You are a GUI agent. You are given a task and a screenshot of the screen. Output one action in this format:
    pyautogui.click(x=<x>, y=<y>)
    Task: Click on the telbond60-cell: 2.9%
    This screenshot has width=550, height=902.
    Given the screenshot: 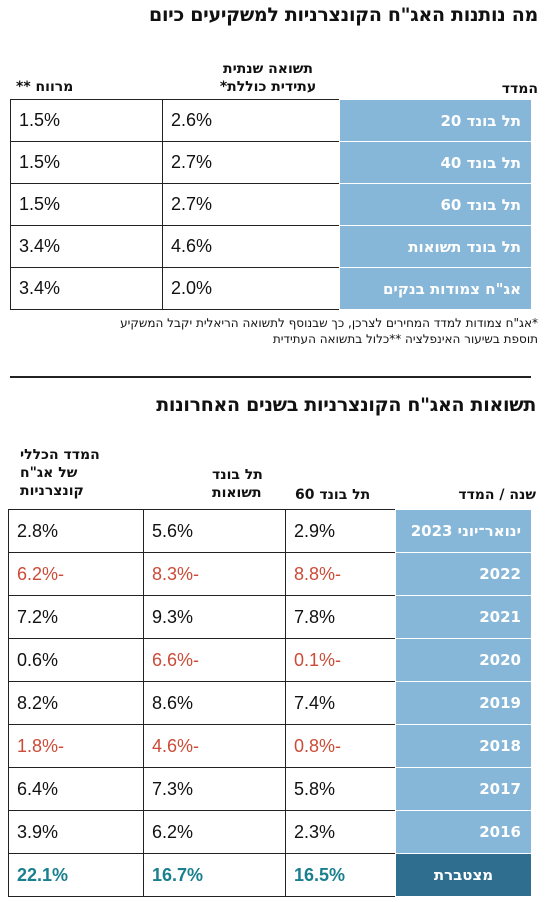 What is the action you would take?
    pyautogui.click(x=340, y=531)
    